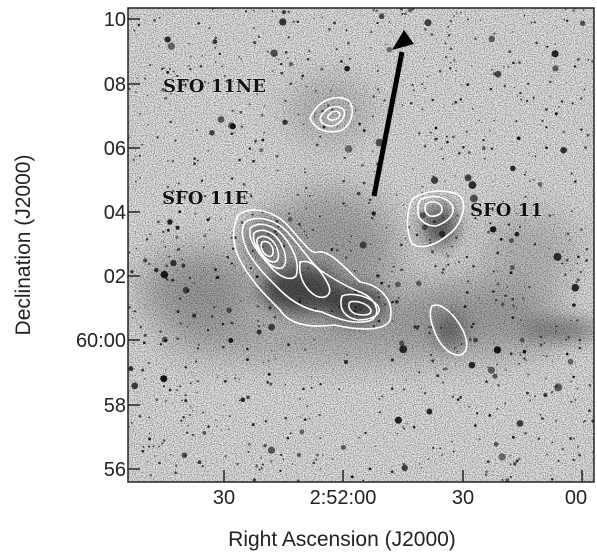 The height and width of the screenshot is (555, 597). What do you see at coordinates (115, 470) in the screenshot?
I see `y-tick-label: 56` at bounding box center [115, 470].